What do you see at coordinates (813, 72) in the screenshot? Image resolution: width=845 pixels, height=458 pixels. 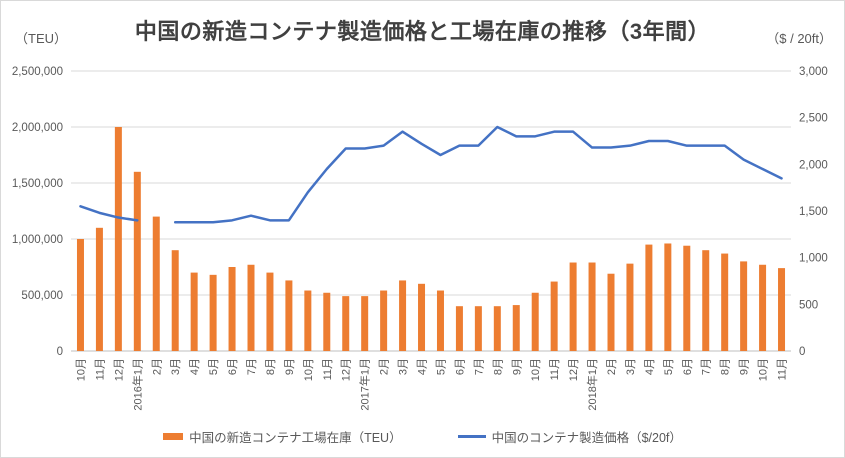 I see `y-axis-right-tick-label: 3,000` at bounding box center [813, 72].